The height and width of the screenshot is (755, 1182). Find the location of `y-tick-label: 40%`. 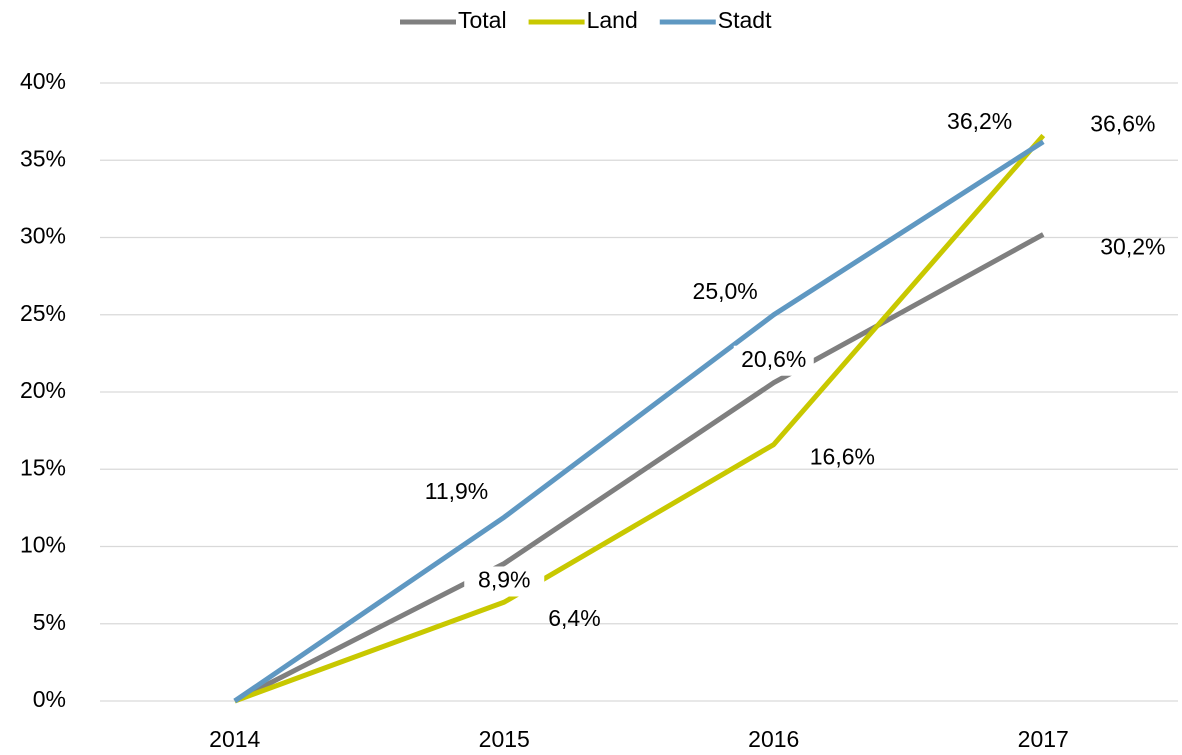

y-tick-label: 40% is located at coordinates (43, 81).